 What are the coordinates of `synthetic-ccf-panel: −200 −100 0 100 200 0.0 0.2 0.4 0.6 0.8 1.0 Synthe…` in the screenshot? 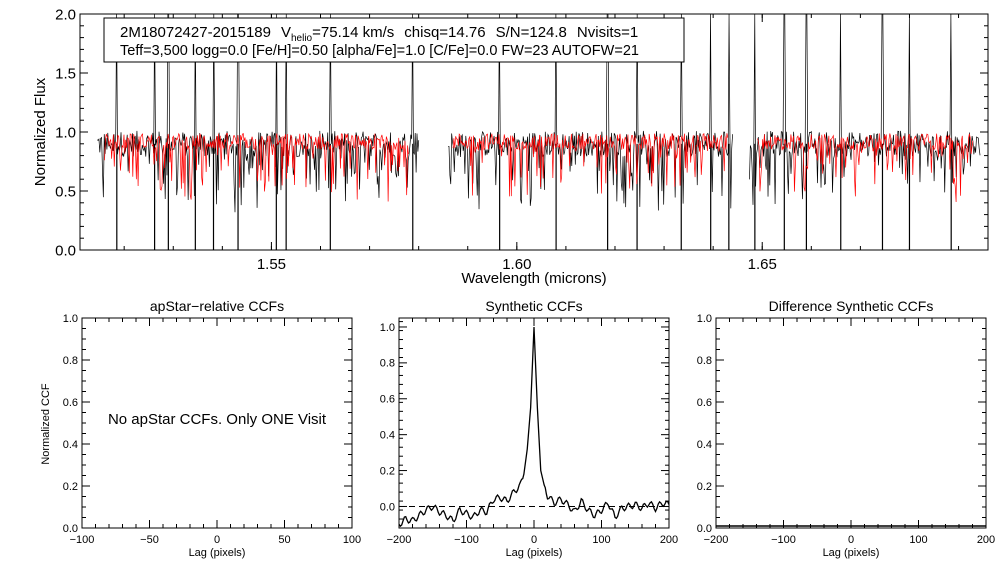 It's located at (529, 428).